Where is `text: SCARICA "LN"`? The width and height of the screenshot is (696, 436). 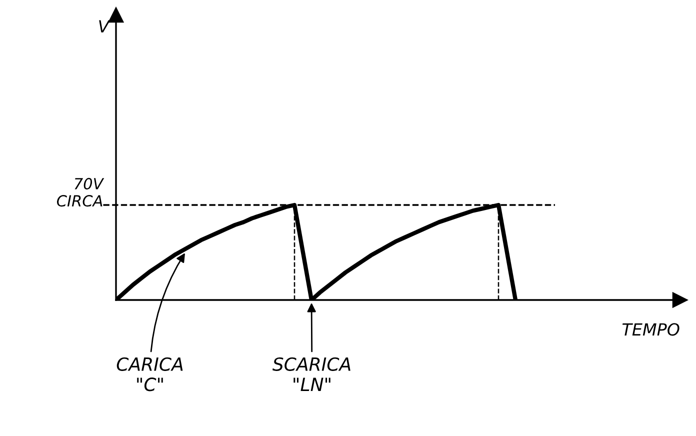 text: SCARICA "LN" is located at coordinates (311, 374).